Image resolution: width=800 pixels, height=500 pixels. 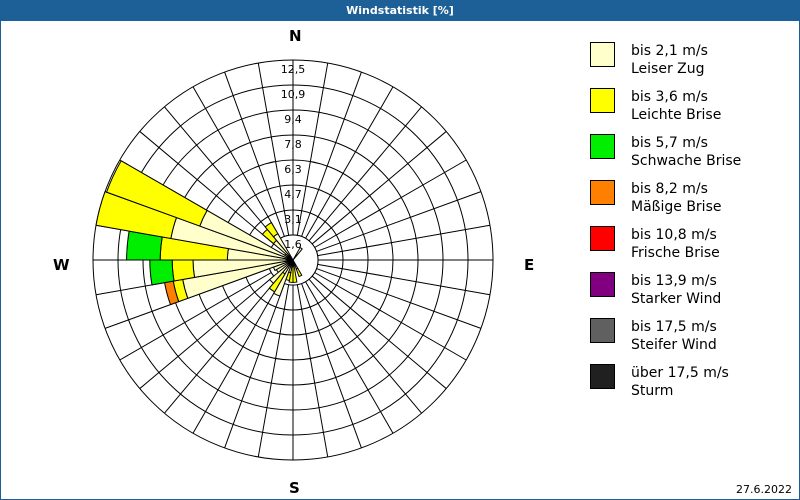 I want to click on svg-text: 9,4, so click(x=293, y=119).